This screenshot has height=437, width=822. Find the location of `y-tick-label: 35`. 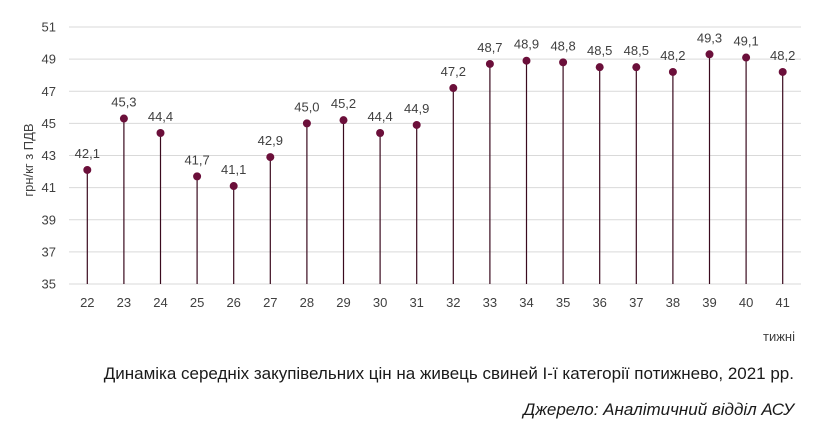

y-tick-label: 35 is located at coordinates (49, 284).